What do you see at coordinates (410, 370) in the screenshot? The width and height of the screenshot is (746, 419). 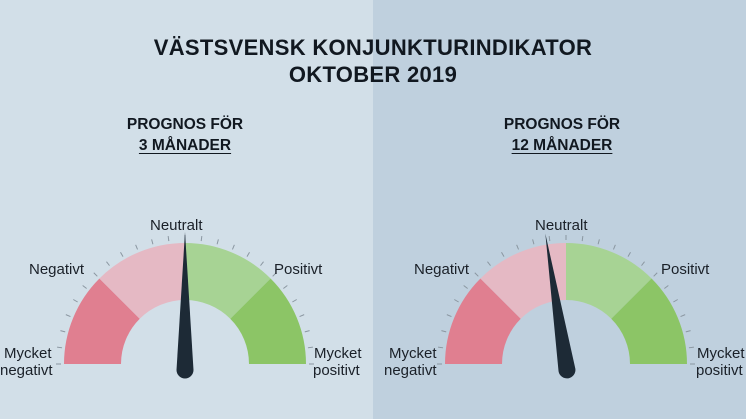 I see `gauge-12m-label-very-negative-2: negativt` at bounding box center [410, 370].